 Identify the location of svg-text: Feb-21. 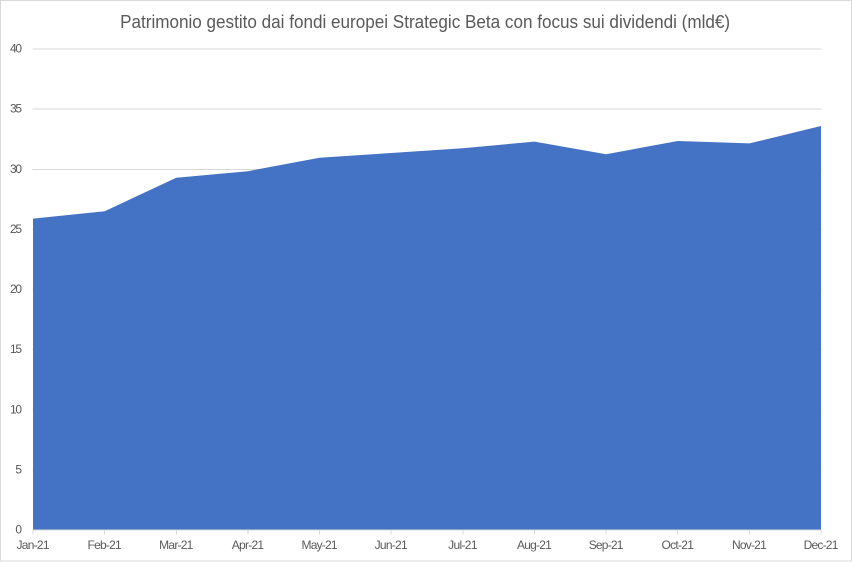
(105, 545).